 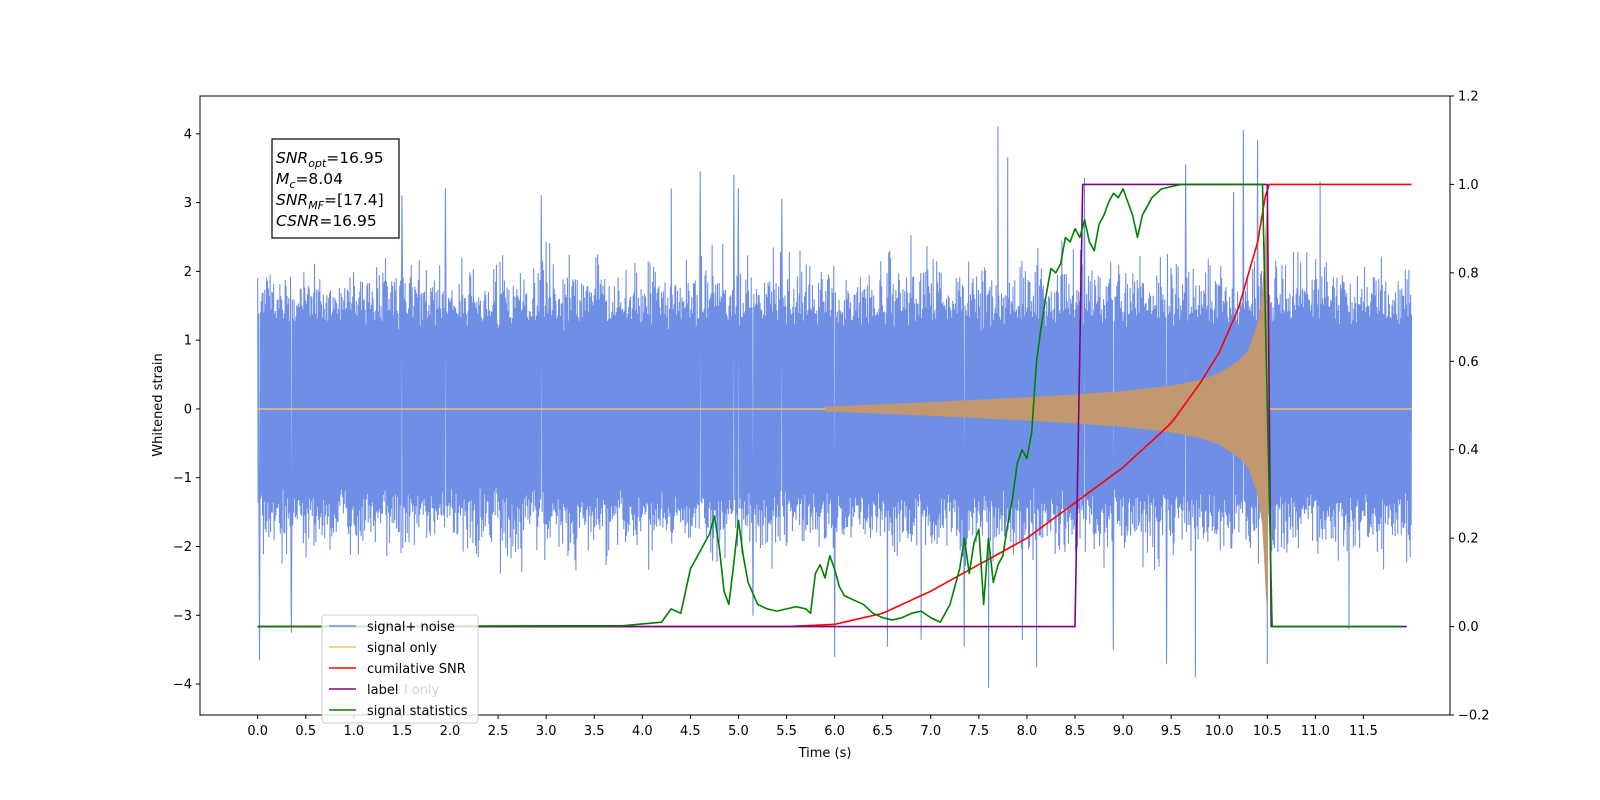 What do you see at coordinates (594, 731) in the screenshot?
I see `x-tick-label: 3.5` at bounding box center [594, 731].